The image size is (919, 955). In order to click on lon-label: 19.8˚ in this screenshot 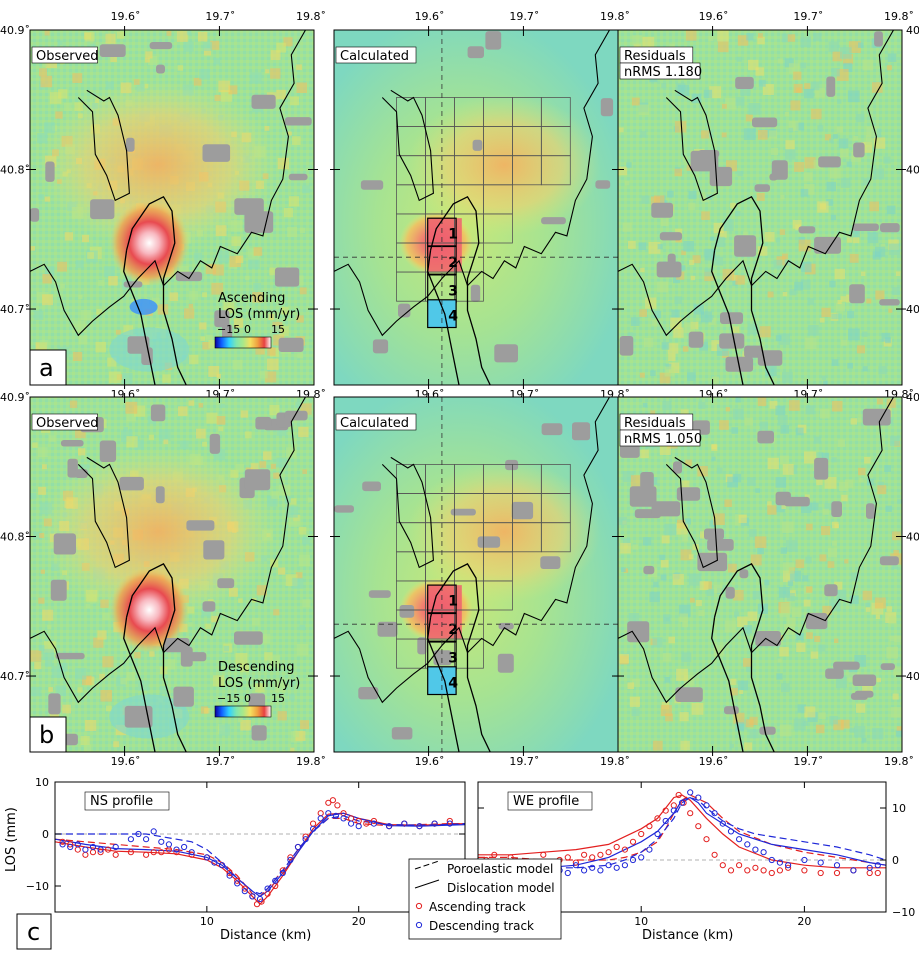, I will do `click(615, 761)`.